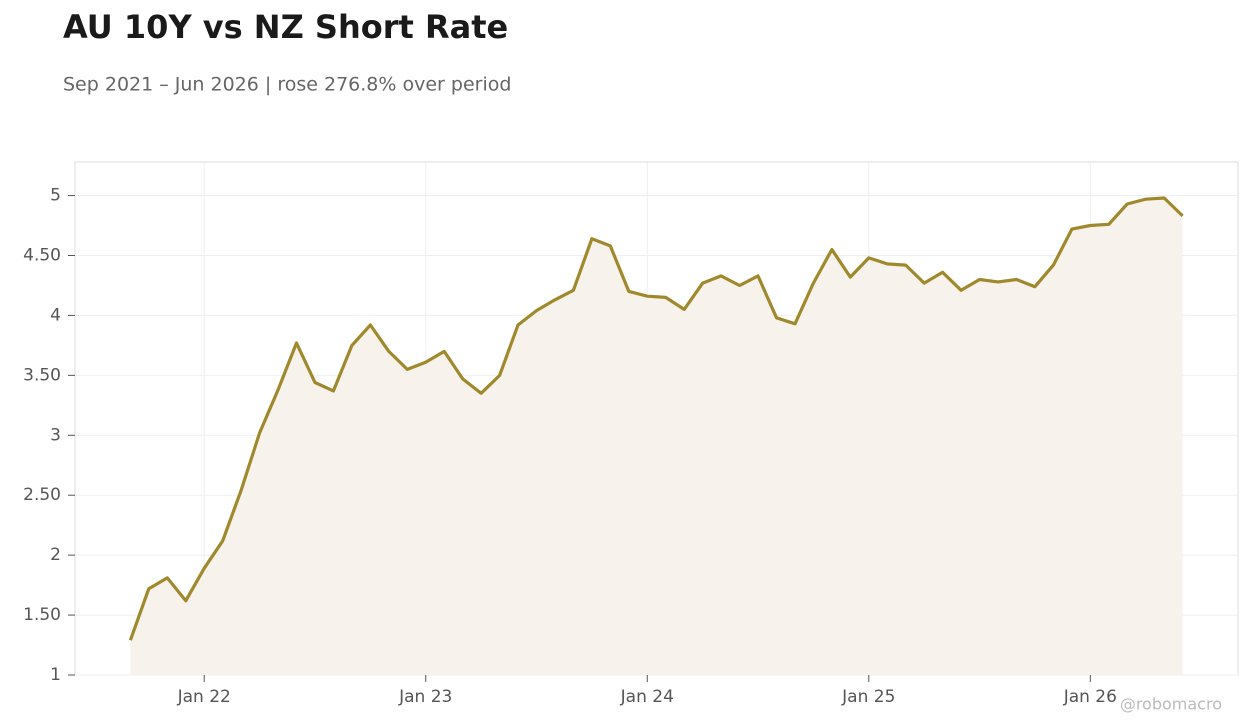  What do you see at coordinates (55, 555) in the screenshot?
I see `y-tick-label: 2` at bounding box center [55, 555].